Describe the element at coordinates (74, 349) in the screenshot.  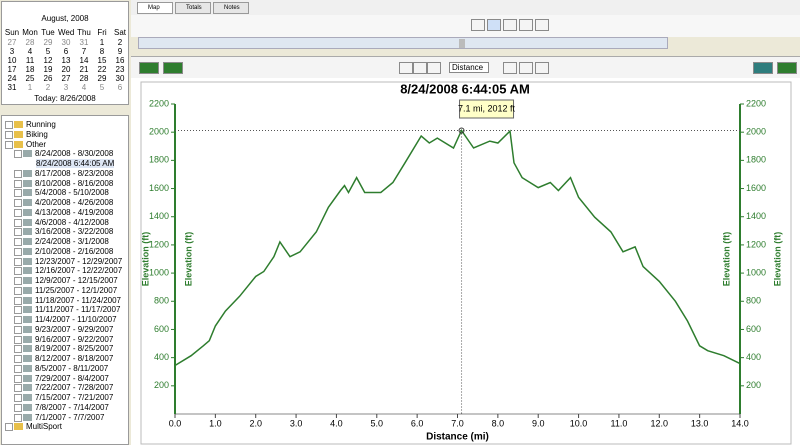
I see `tree-item: 8/19/2007 - 8/25/2007` at that location.